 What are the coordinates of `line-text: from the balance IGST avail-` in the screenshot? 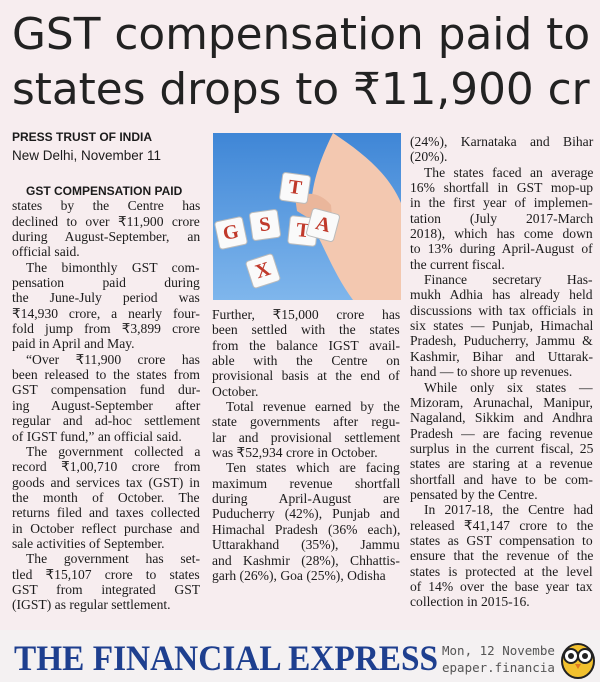 It's located at (306, 345).